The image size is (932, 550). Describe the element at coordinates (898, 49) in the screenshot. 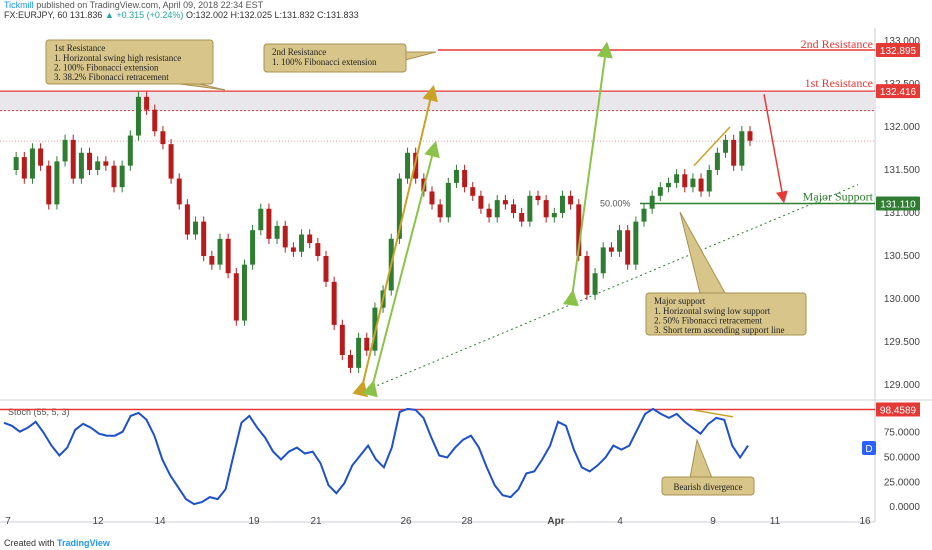

I see `second-resistance-tag-bg` at that location.